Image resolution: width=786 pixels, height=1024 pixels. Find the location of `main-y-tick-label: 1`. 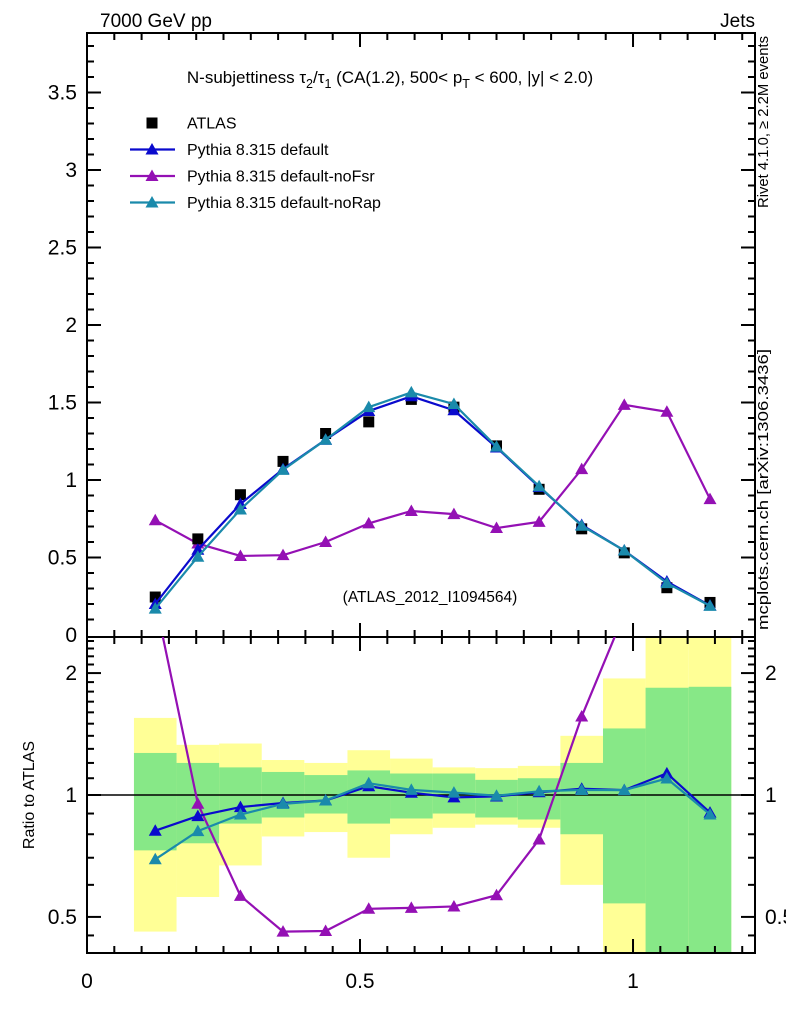

main-y-tick-label: 1 is located at coordinates (71, 480).